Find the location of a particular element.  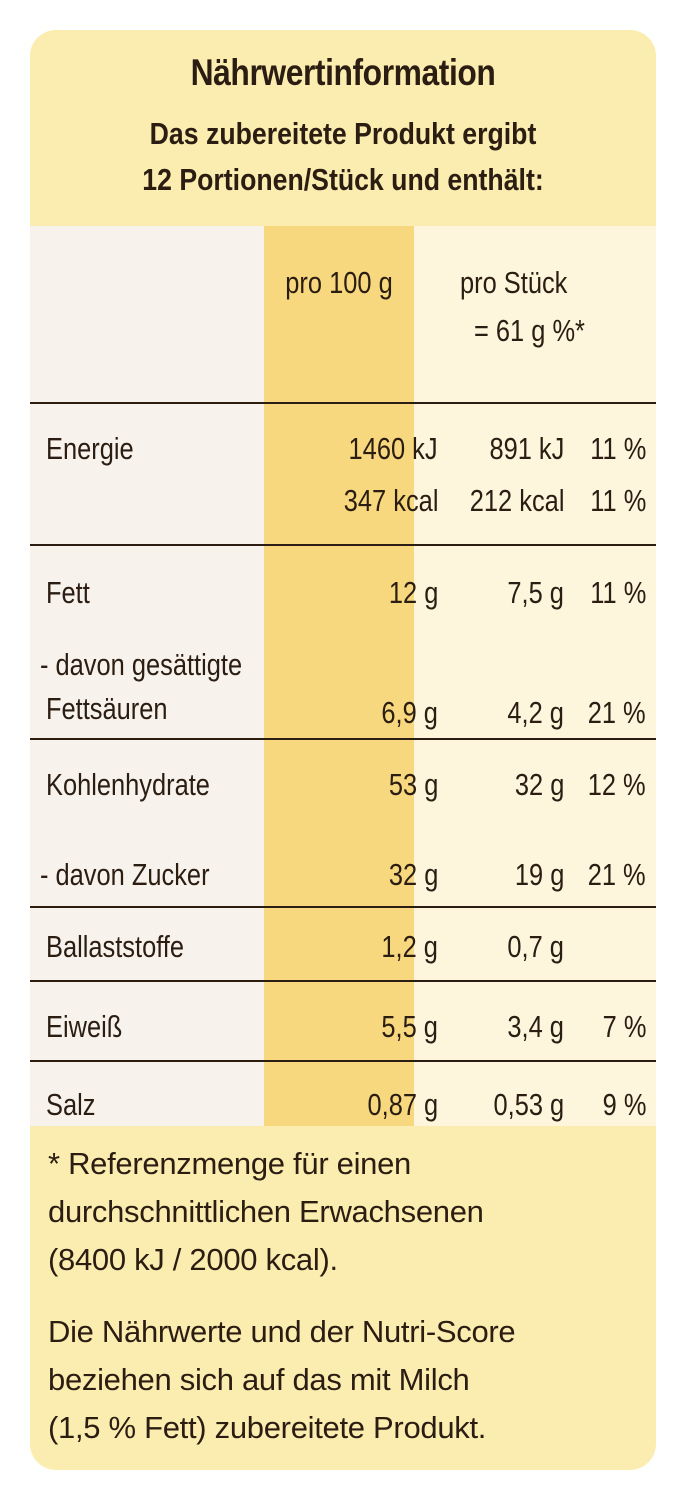

row-label-fettsaeuren-line1: - davon gesättigte is located at coordinates (141, 664).